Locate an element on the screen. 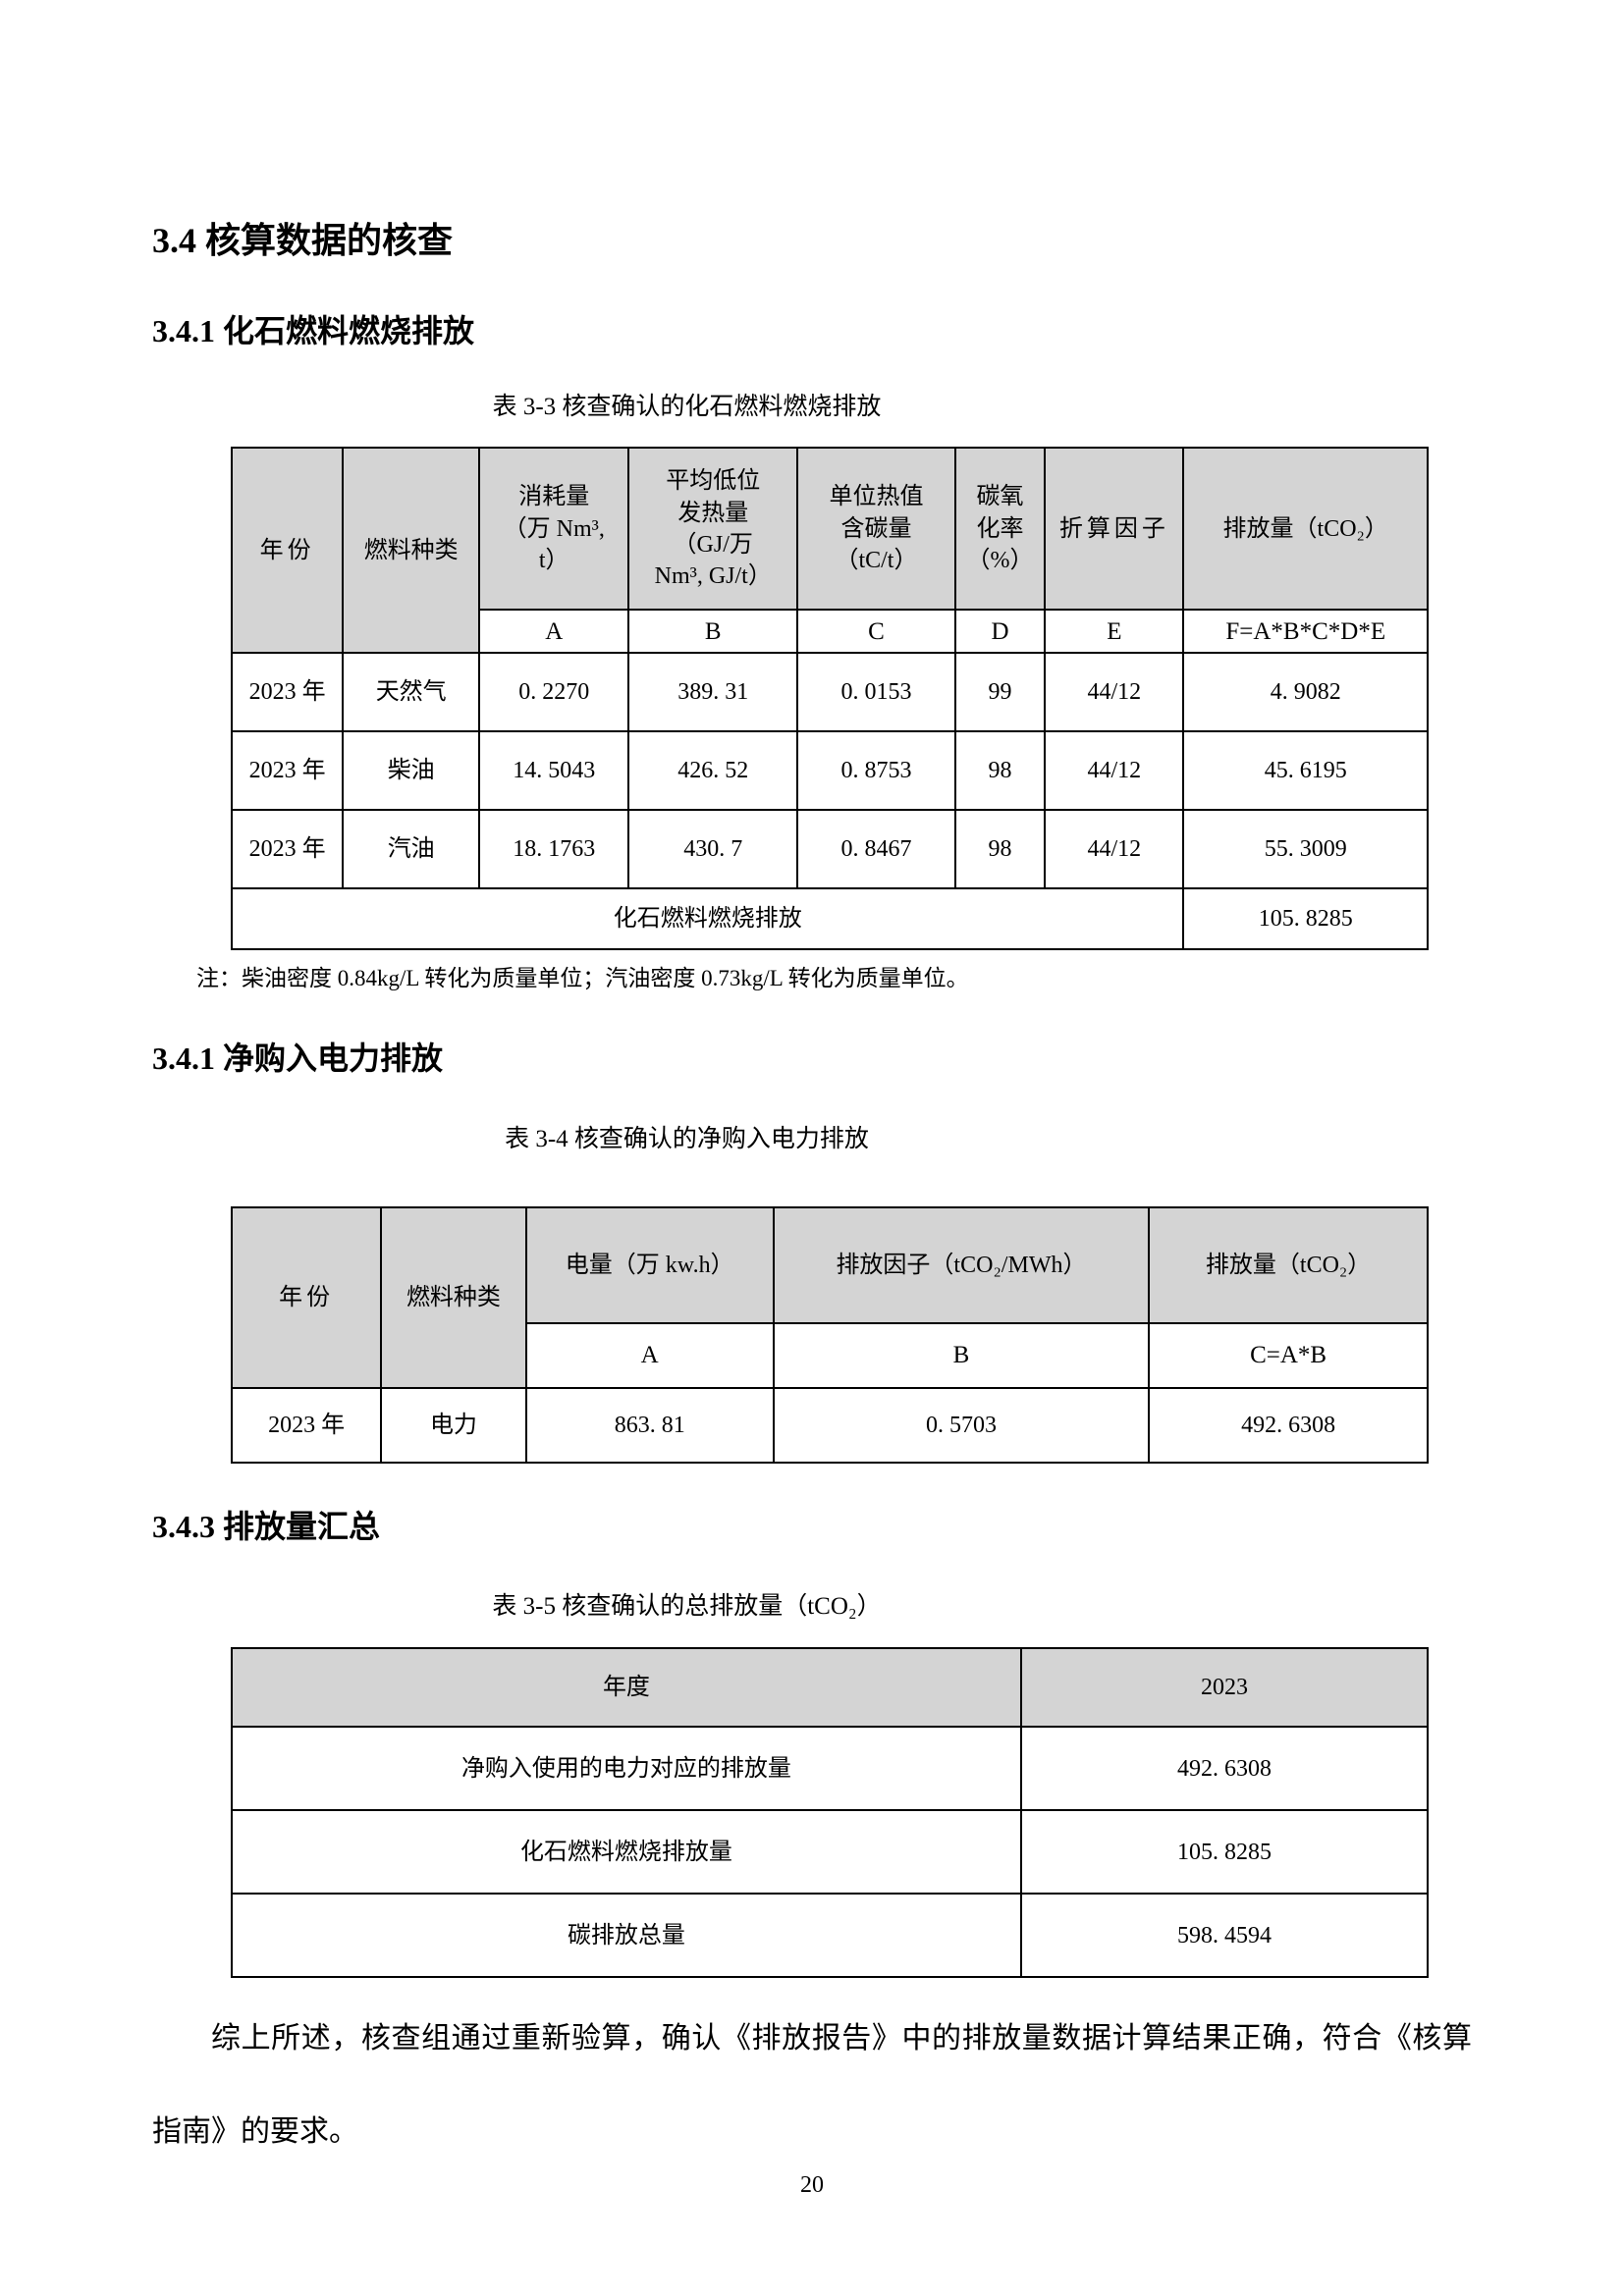 The image size is (1624, 2296). section-heading-3-4: 3.4 核算数据的核查 is located at coordinates (303, 241).